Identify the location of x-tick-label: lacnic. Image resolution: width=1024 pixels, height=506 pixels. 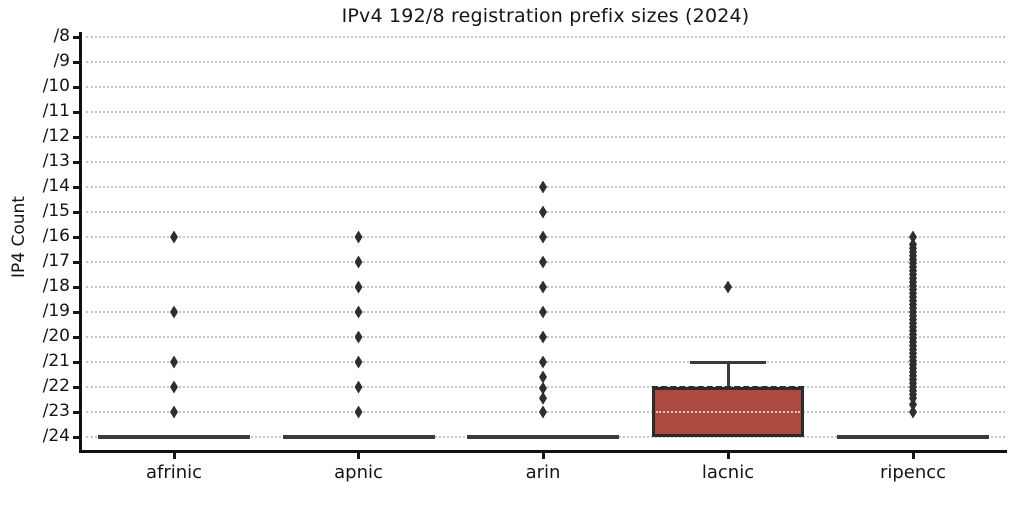
(728, 472).